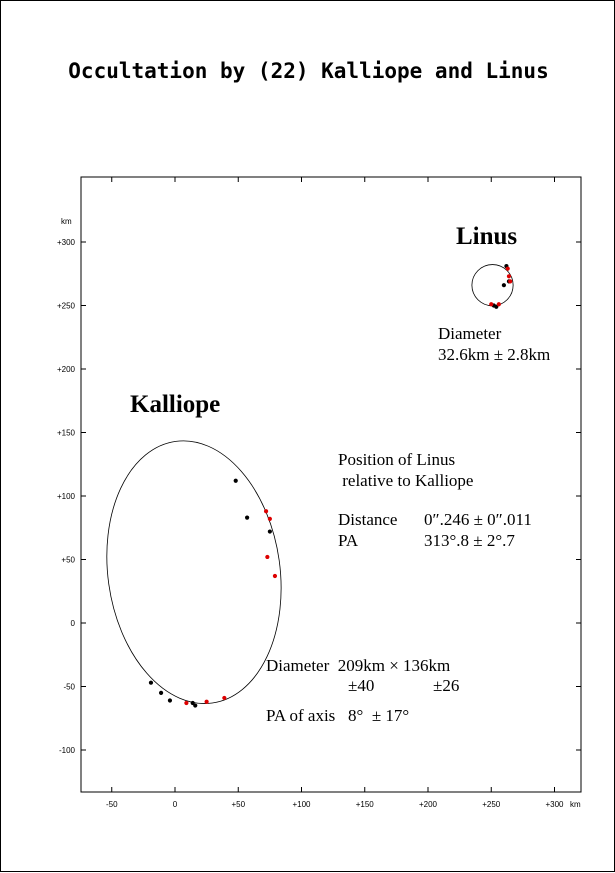 The width and height of the screenshot is (615, 873). Describe the element at coordinates (66, 306) in the screenshot. I see `y-tick-label: +250` at that location.